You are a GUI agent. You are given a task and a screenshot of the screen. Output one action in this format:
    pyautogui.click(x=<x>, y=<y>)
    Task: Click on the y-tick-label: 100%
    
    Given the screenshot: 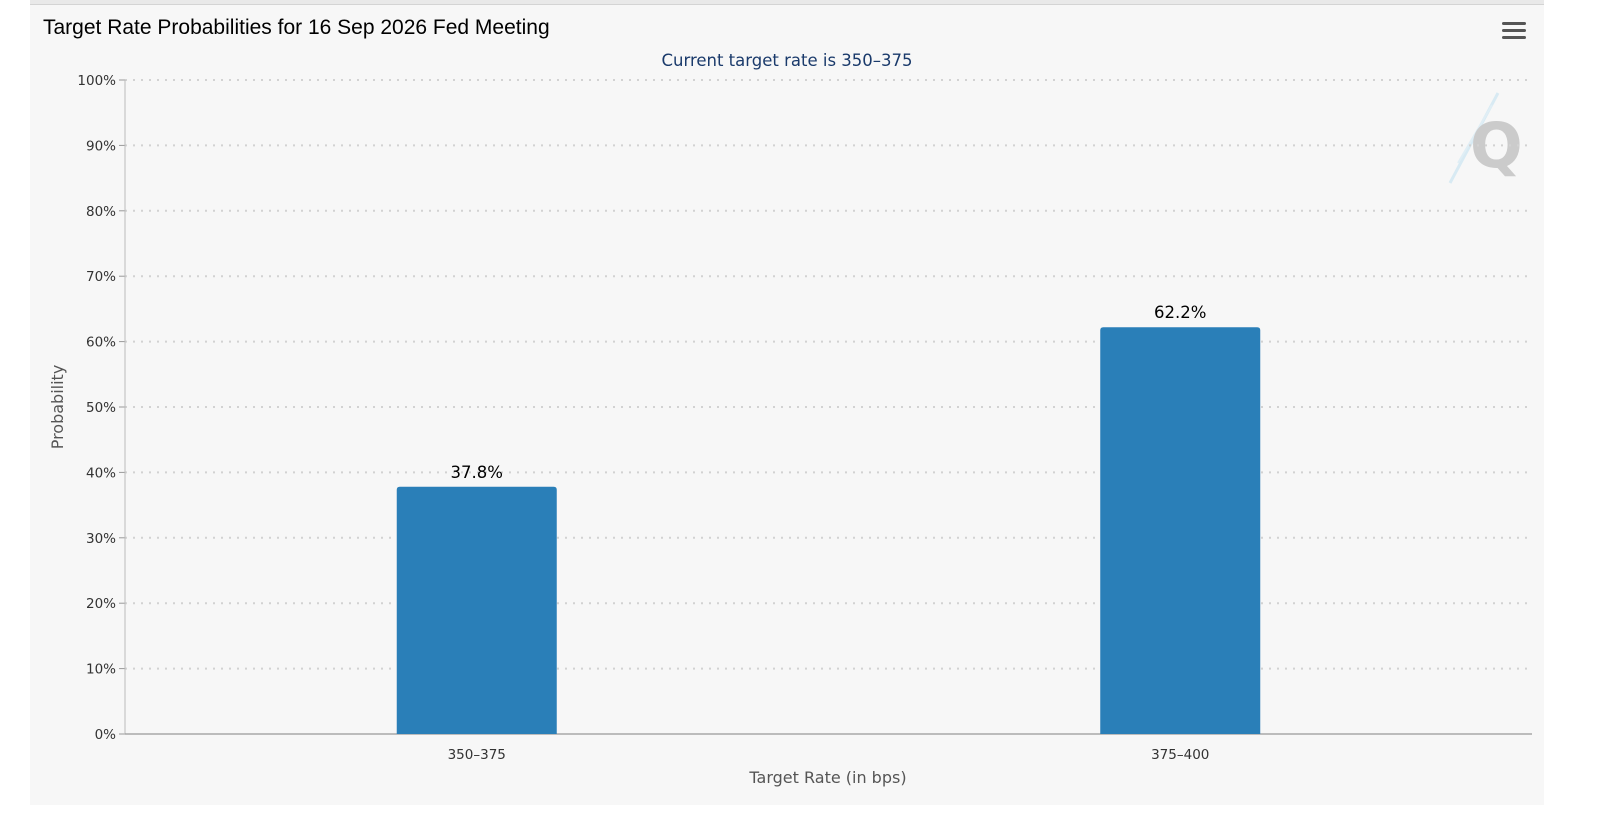 What is the action you would take?
    pyautogui.click(x=96, y=81)
    